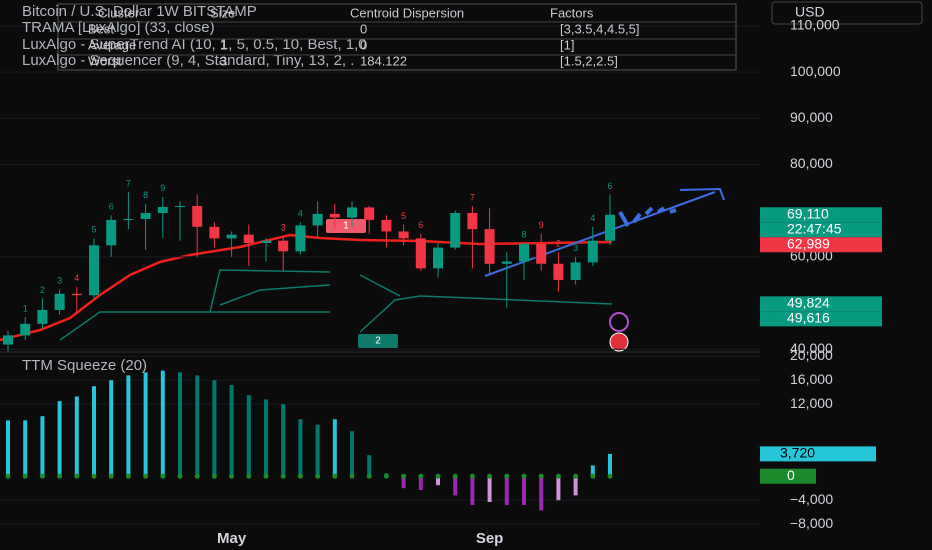 The width and height of the screenshot is (932, 550). I want to click on symbol-title: Bitcoin / U.S. Dollar 1W BITSTAMP, so click(139, 11).